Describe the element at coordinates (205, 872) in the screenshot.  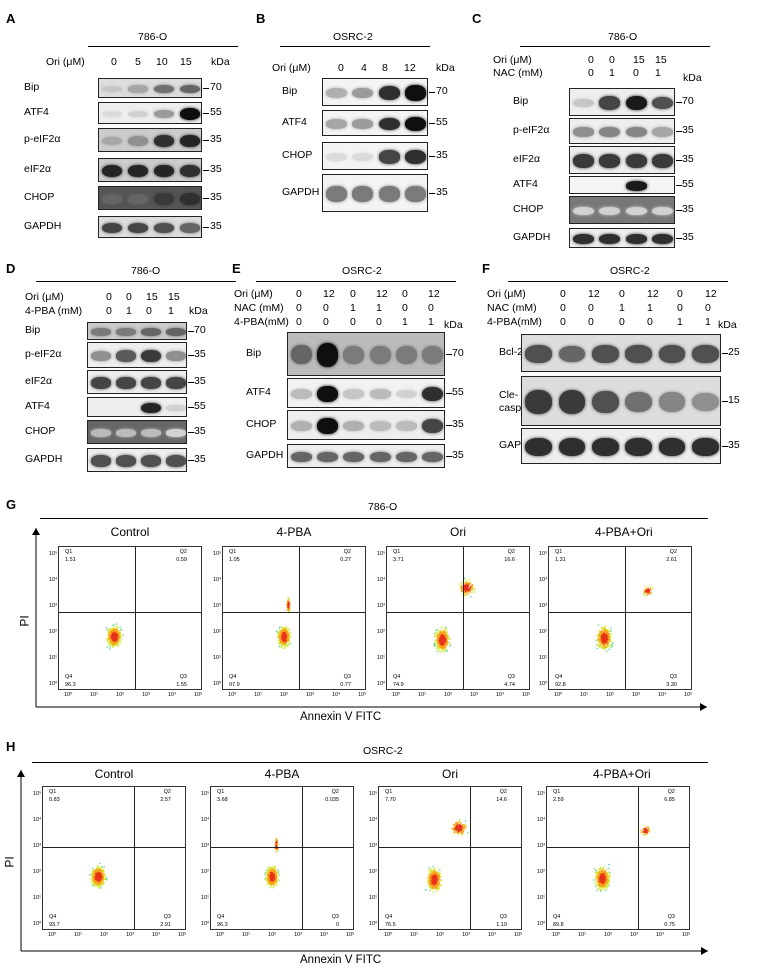
I see `panel-h-ytick-1-2: 10²` at that location.